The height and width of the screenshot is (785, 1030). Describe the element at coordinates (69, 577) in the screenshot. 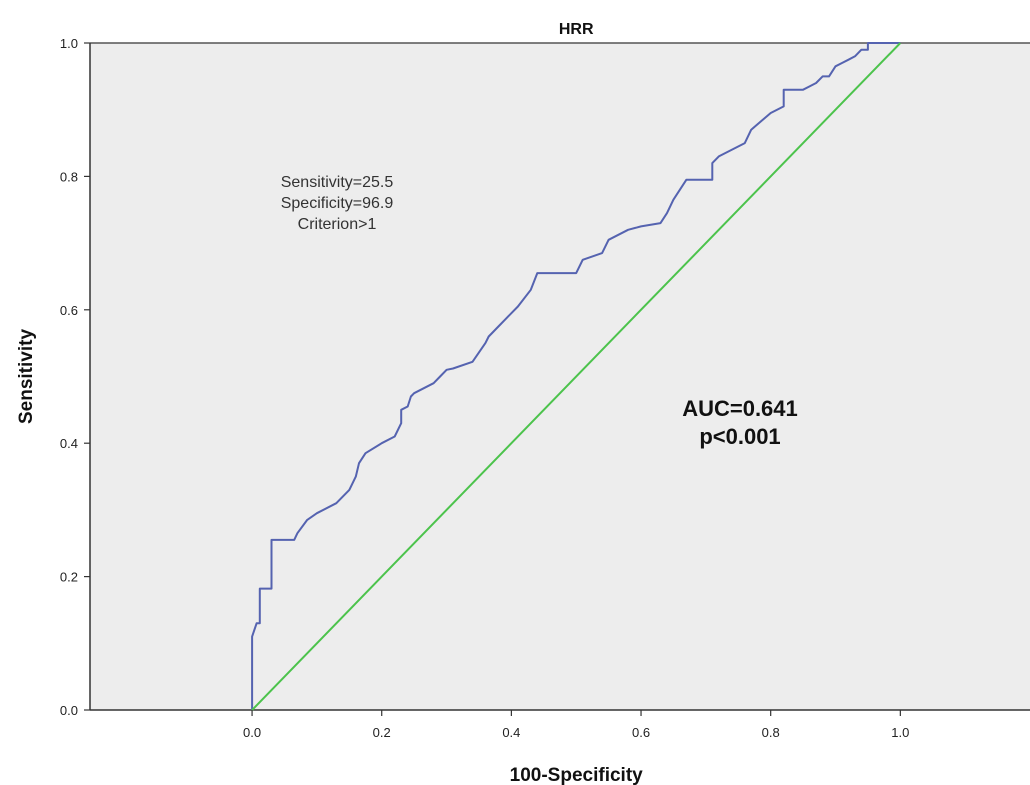

I see `y-tick-label: 0.2` at that location.